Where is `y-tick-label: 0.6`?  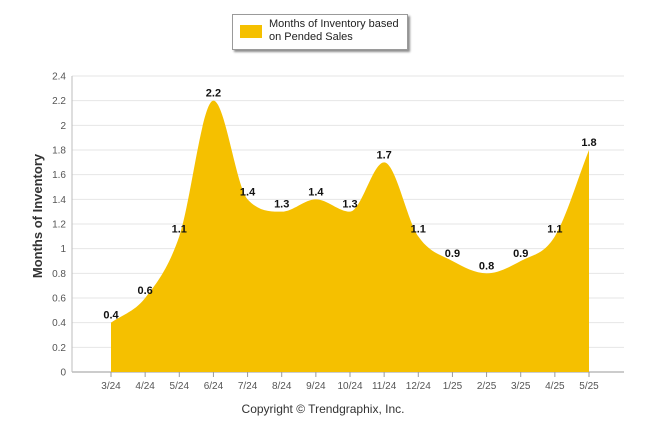 y-tick-label: 0.6 is located at coordinates (59, 299).